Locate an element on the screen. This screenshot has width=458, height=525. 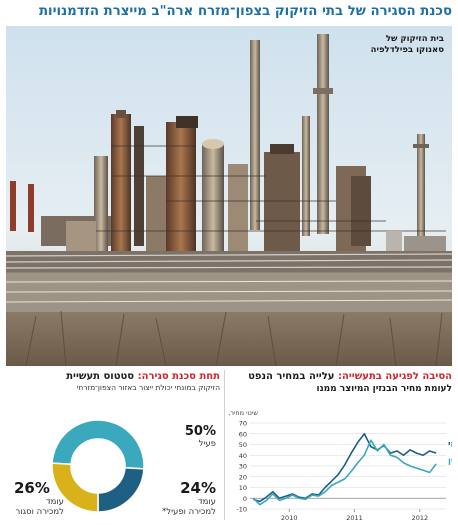
y-tick-label: 70 is located at coordinates (243, 424).